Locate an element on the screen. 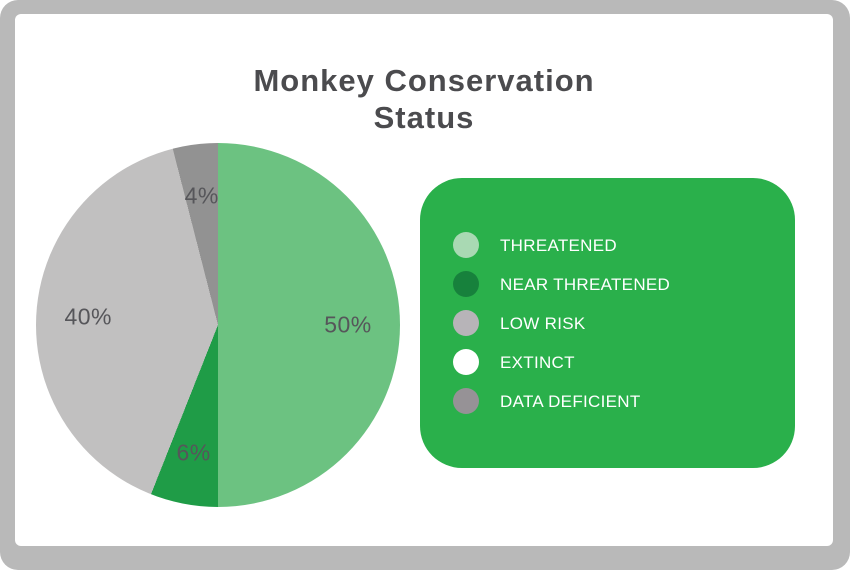 This screenshot has width=850, height=570. legend-item: NEAR THREATENED is located at coordinates (624, 284).